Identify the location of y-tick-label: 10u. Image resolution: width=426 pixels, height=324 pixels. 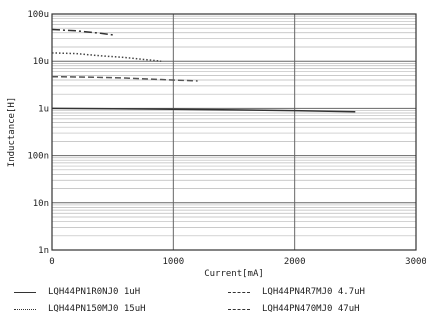
(41, 62).